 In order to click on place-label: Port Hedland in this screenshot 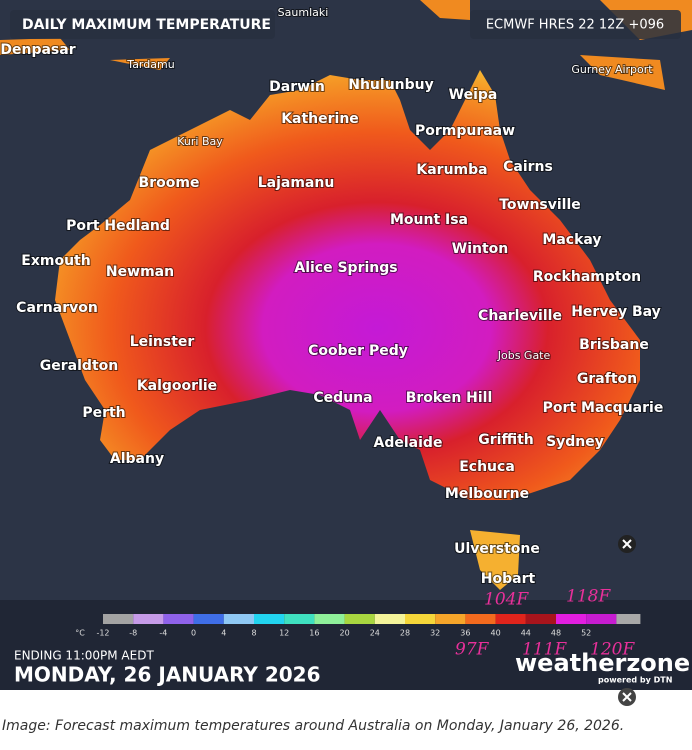, I will do `click(118, 226)`.